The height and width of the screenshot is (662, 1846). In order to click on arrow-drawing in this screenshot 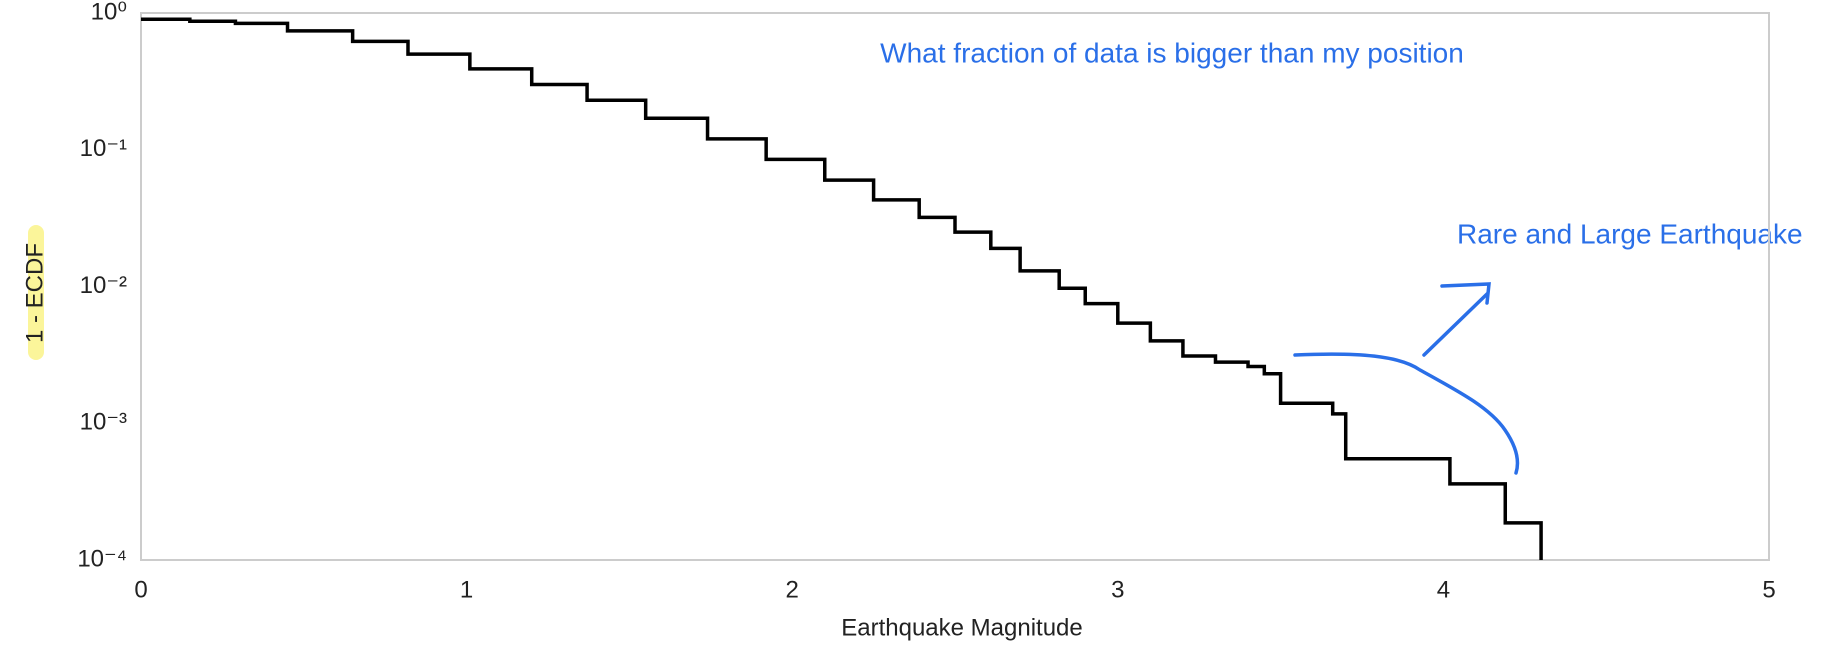, I will do `click(1406, 378)`.